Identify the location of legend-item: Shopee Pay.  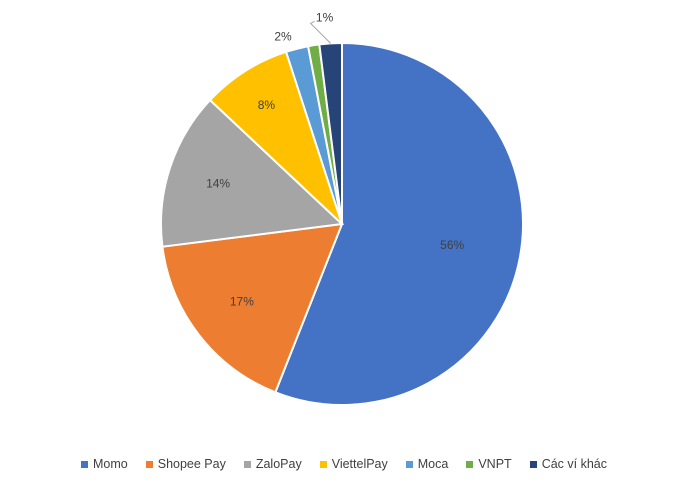
(185, 464).